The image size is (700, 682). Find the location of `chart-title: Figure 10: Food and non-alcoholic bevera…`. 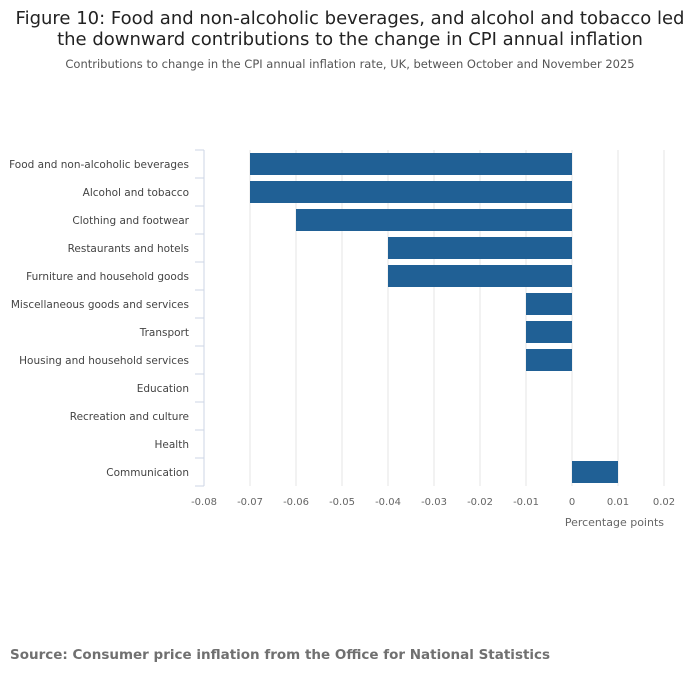

chart-title: Figure 10: Food and non-alcoholic bevera… is located at coordinates (350, 29).